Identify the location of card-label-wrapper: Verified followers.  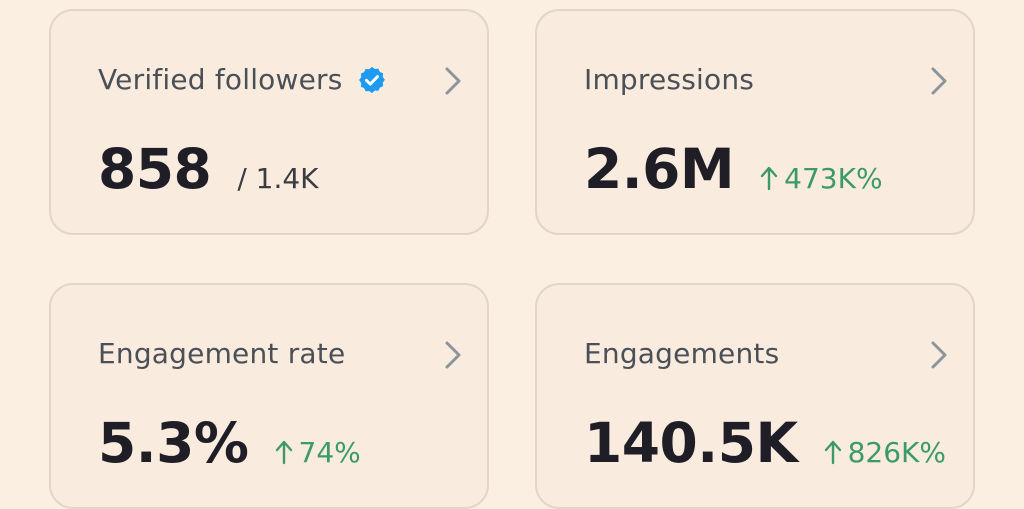
(242, 79).